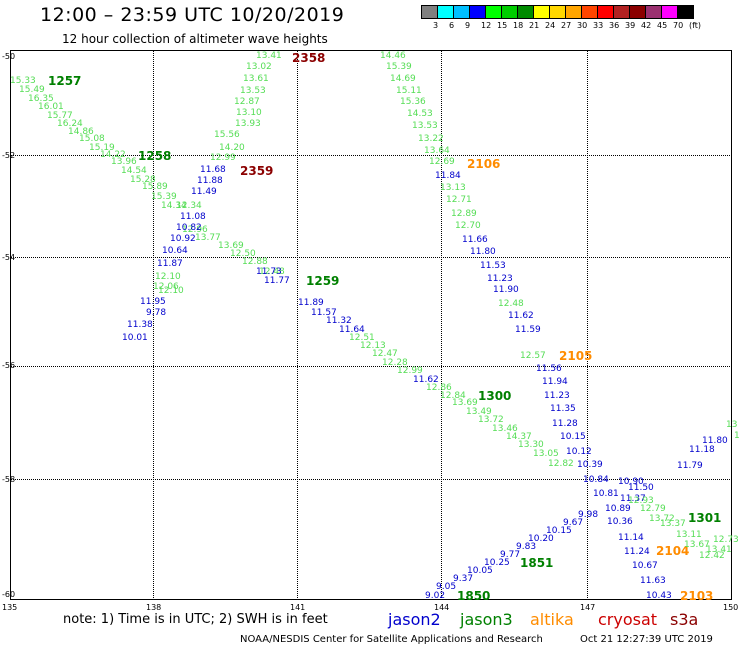 This screenshot has width=740, height=650. Describe the element at coordinates (653, 509) in the screenshot. I see `wave-height-value: 12.79` at that location.